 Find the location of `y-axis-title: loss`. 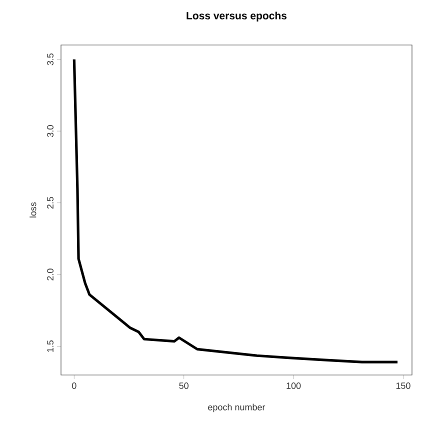

y-axis-title: loss is located at coordinates (33, 210).